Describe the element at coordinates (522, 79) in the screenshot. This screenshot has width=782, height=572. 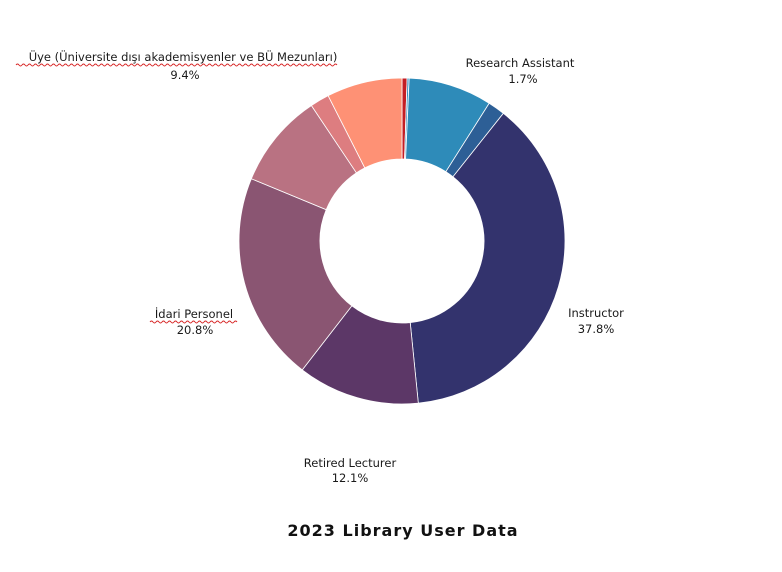
I see `data-label-research-assistant-pct: 1.7%` at that location.